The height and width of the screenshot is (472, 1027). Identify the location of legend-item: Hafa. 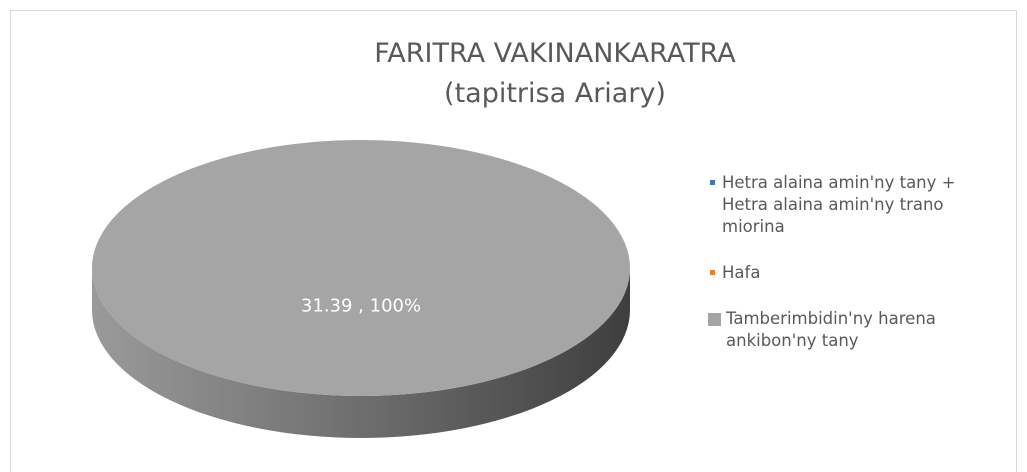
(855, 273).